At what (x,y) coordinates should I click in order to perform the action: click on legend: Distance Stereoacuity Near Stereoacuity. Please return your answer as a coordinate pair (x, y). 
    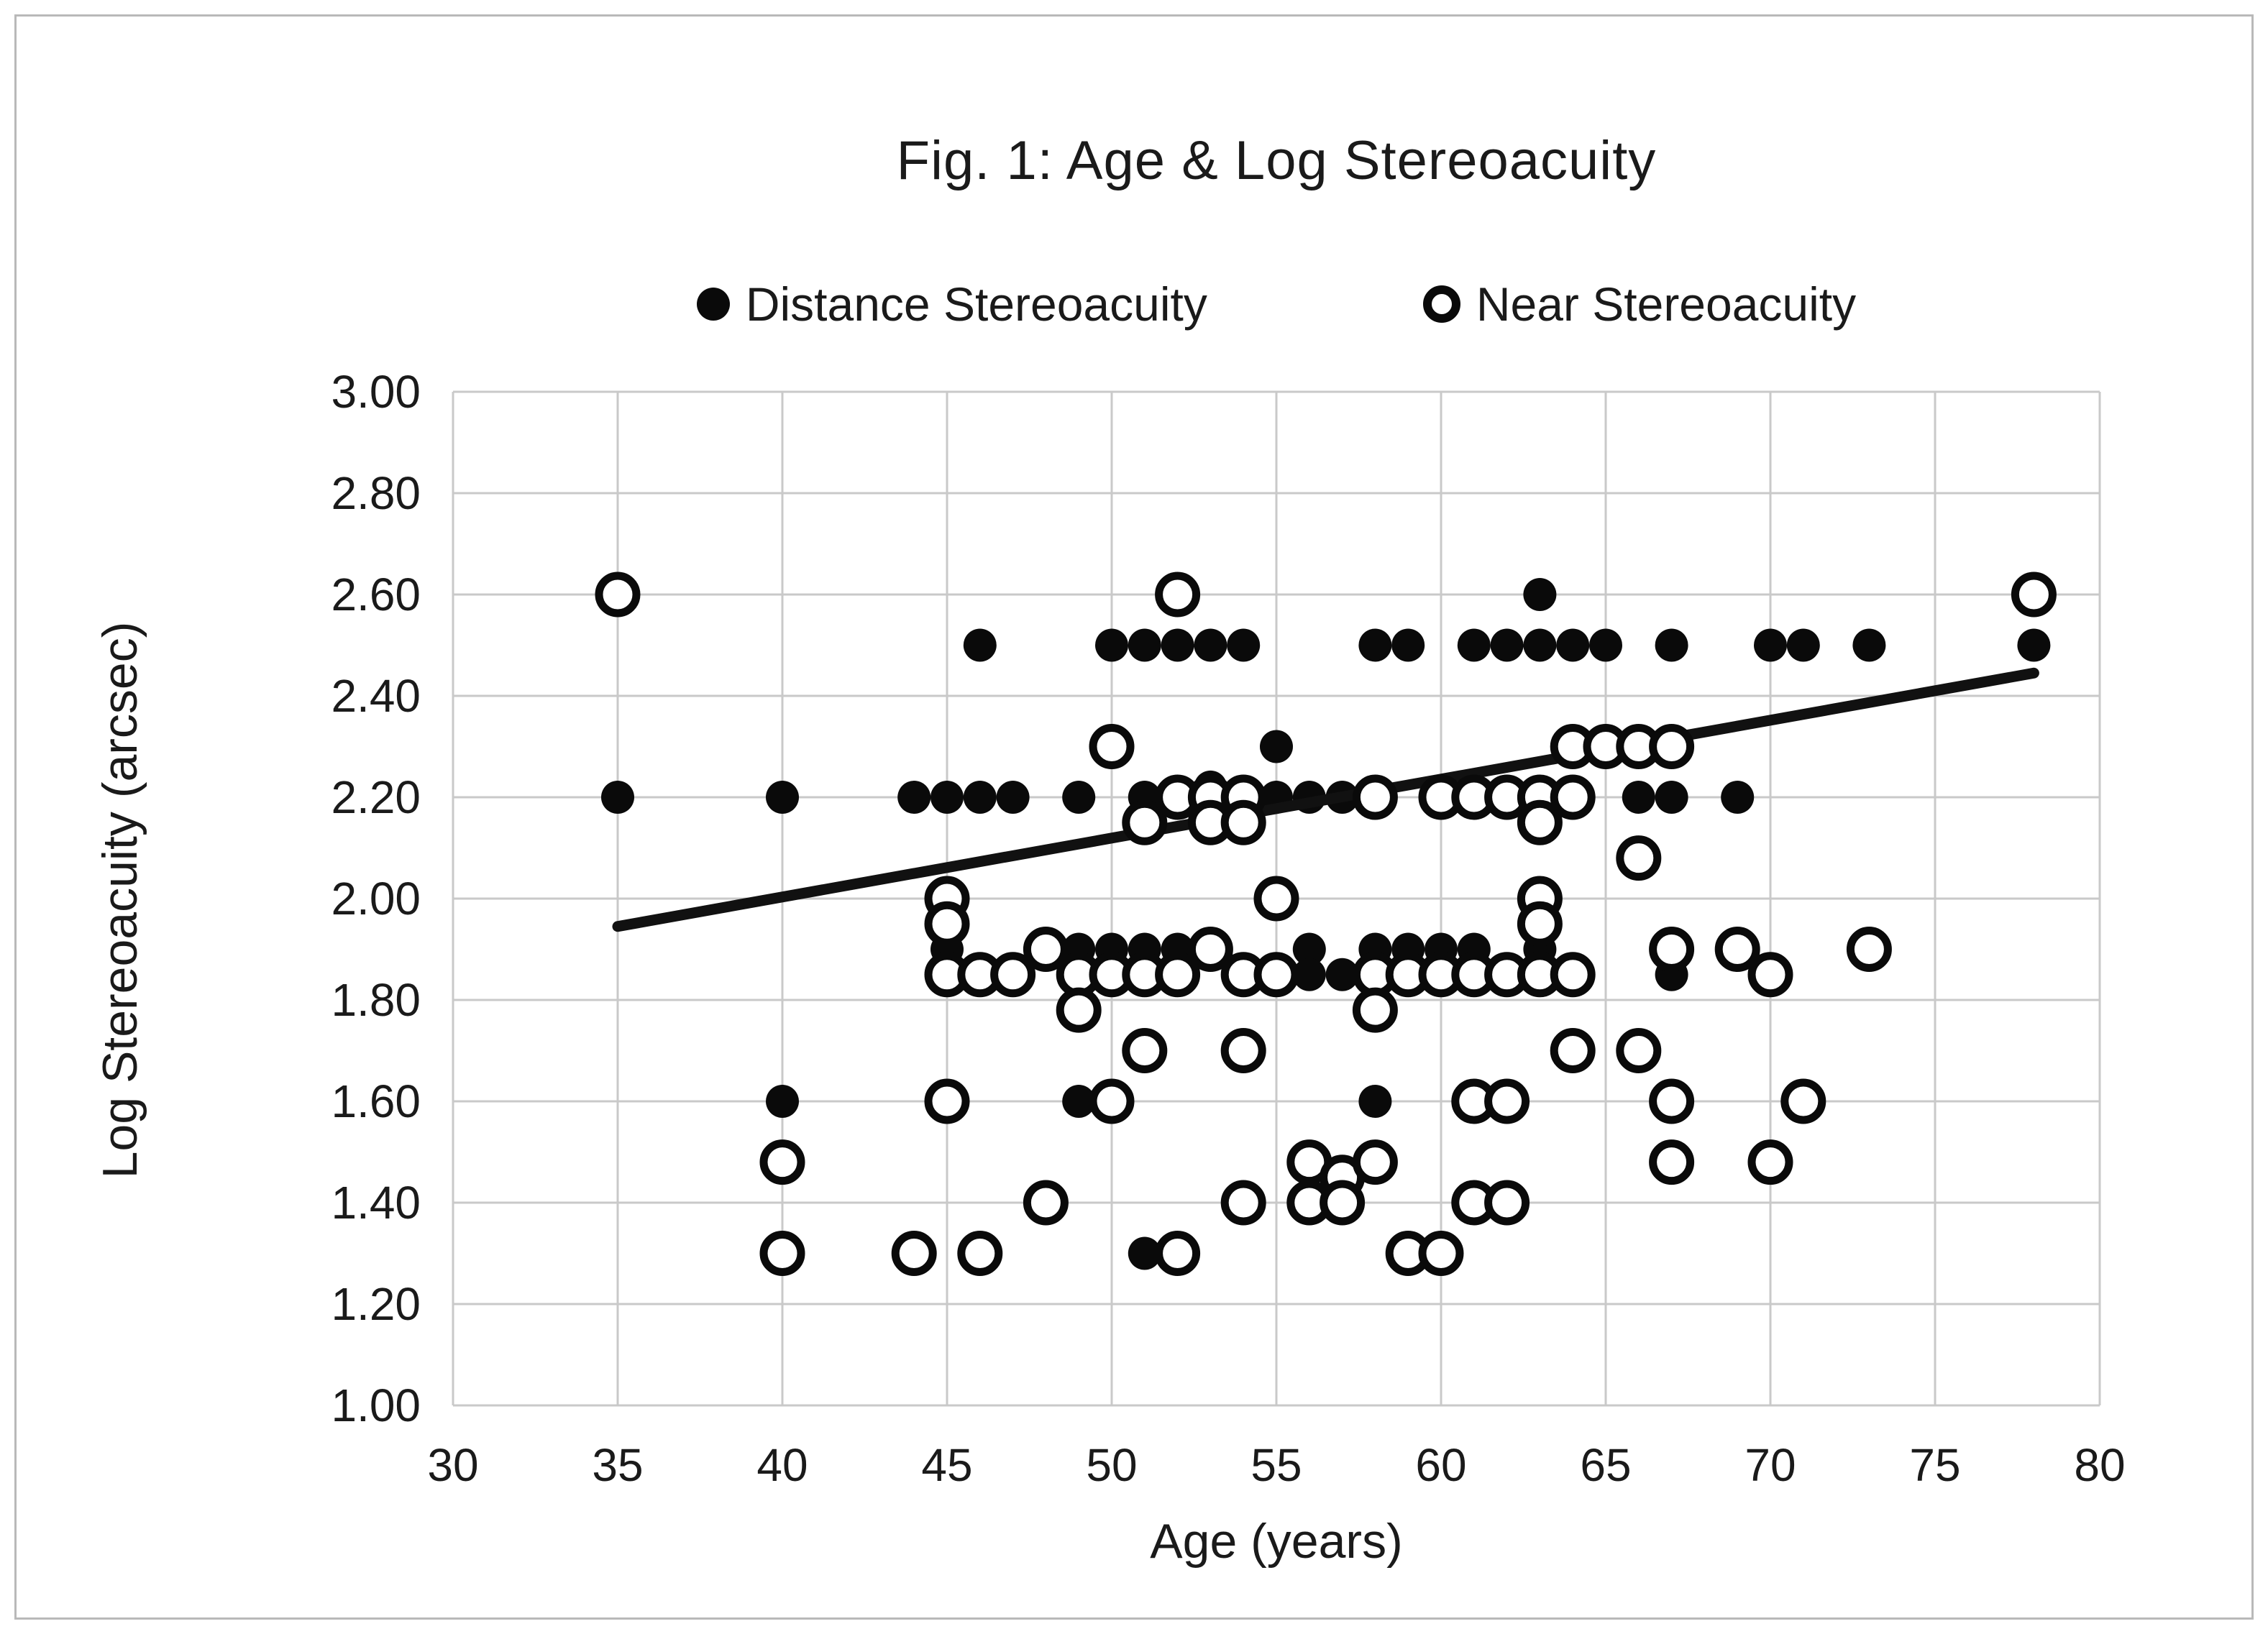
    Looking at the image, I should click on (1276, 304).